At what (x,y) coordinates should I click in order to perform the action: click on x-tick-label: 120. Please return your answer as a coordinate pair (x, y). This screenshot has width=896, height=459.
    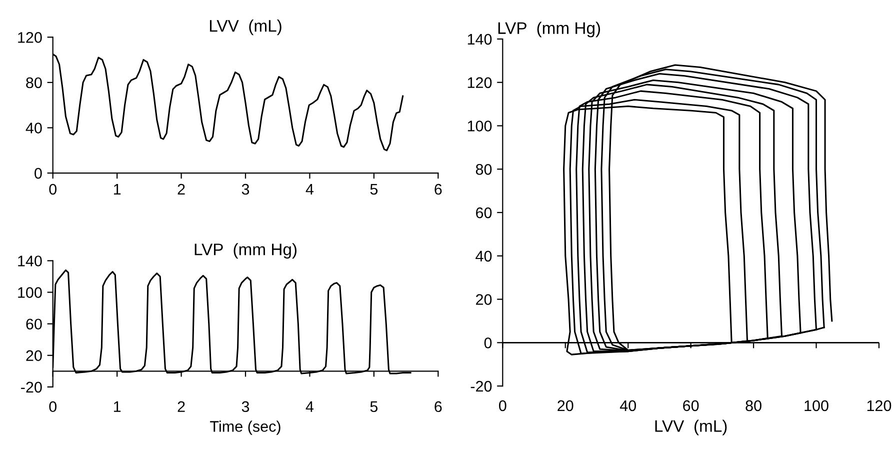
    Looking at the image, I should click on (879, 406).